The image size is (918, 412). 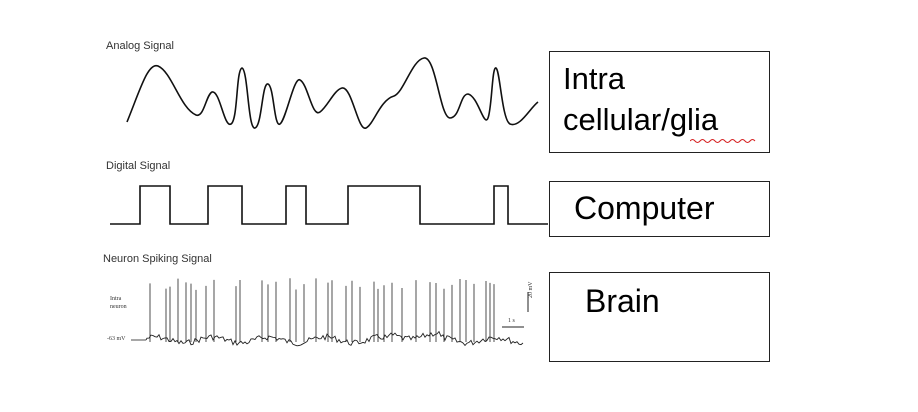 What do you see at coordinates (511, 321) in the screenshot?
I see `time-scale-label: 1 s` at bounding box center [511, 321].